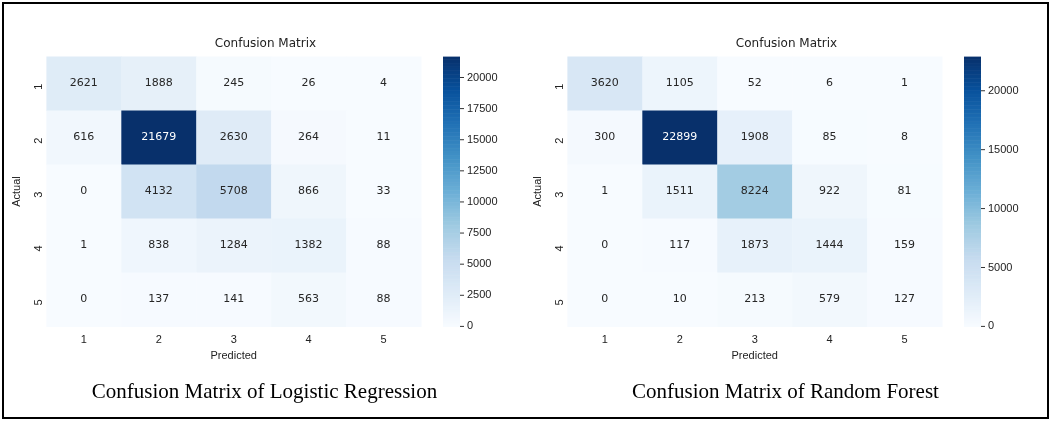 Image resolution: width=1051 pixels, height=421 pixels. I want to click on color-bar-label: 2500, so click(479, 294).